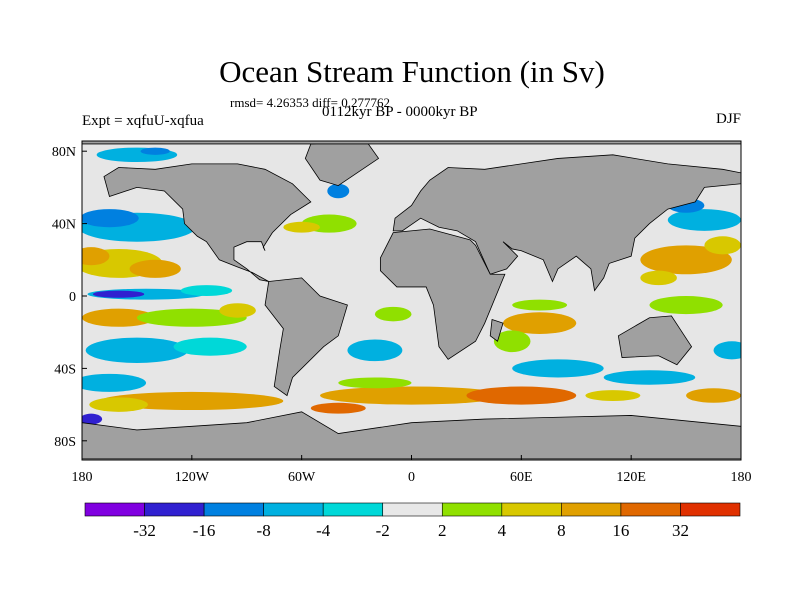 Image resolution: width=800 pixels, height=600 pixels. What do you see at coordinates (412, 71) in the screenshot?
I see `chart-title: Ocean Stream Function (in Sv)` at bounding box center [412, 71].